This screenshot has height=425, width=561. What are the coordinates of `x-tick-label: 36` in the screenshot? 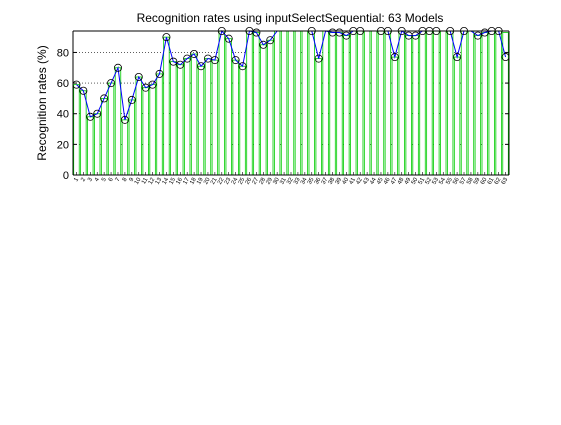 It's located at (318, 180).